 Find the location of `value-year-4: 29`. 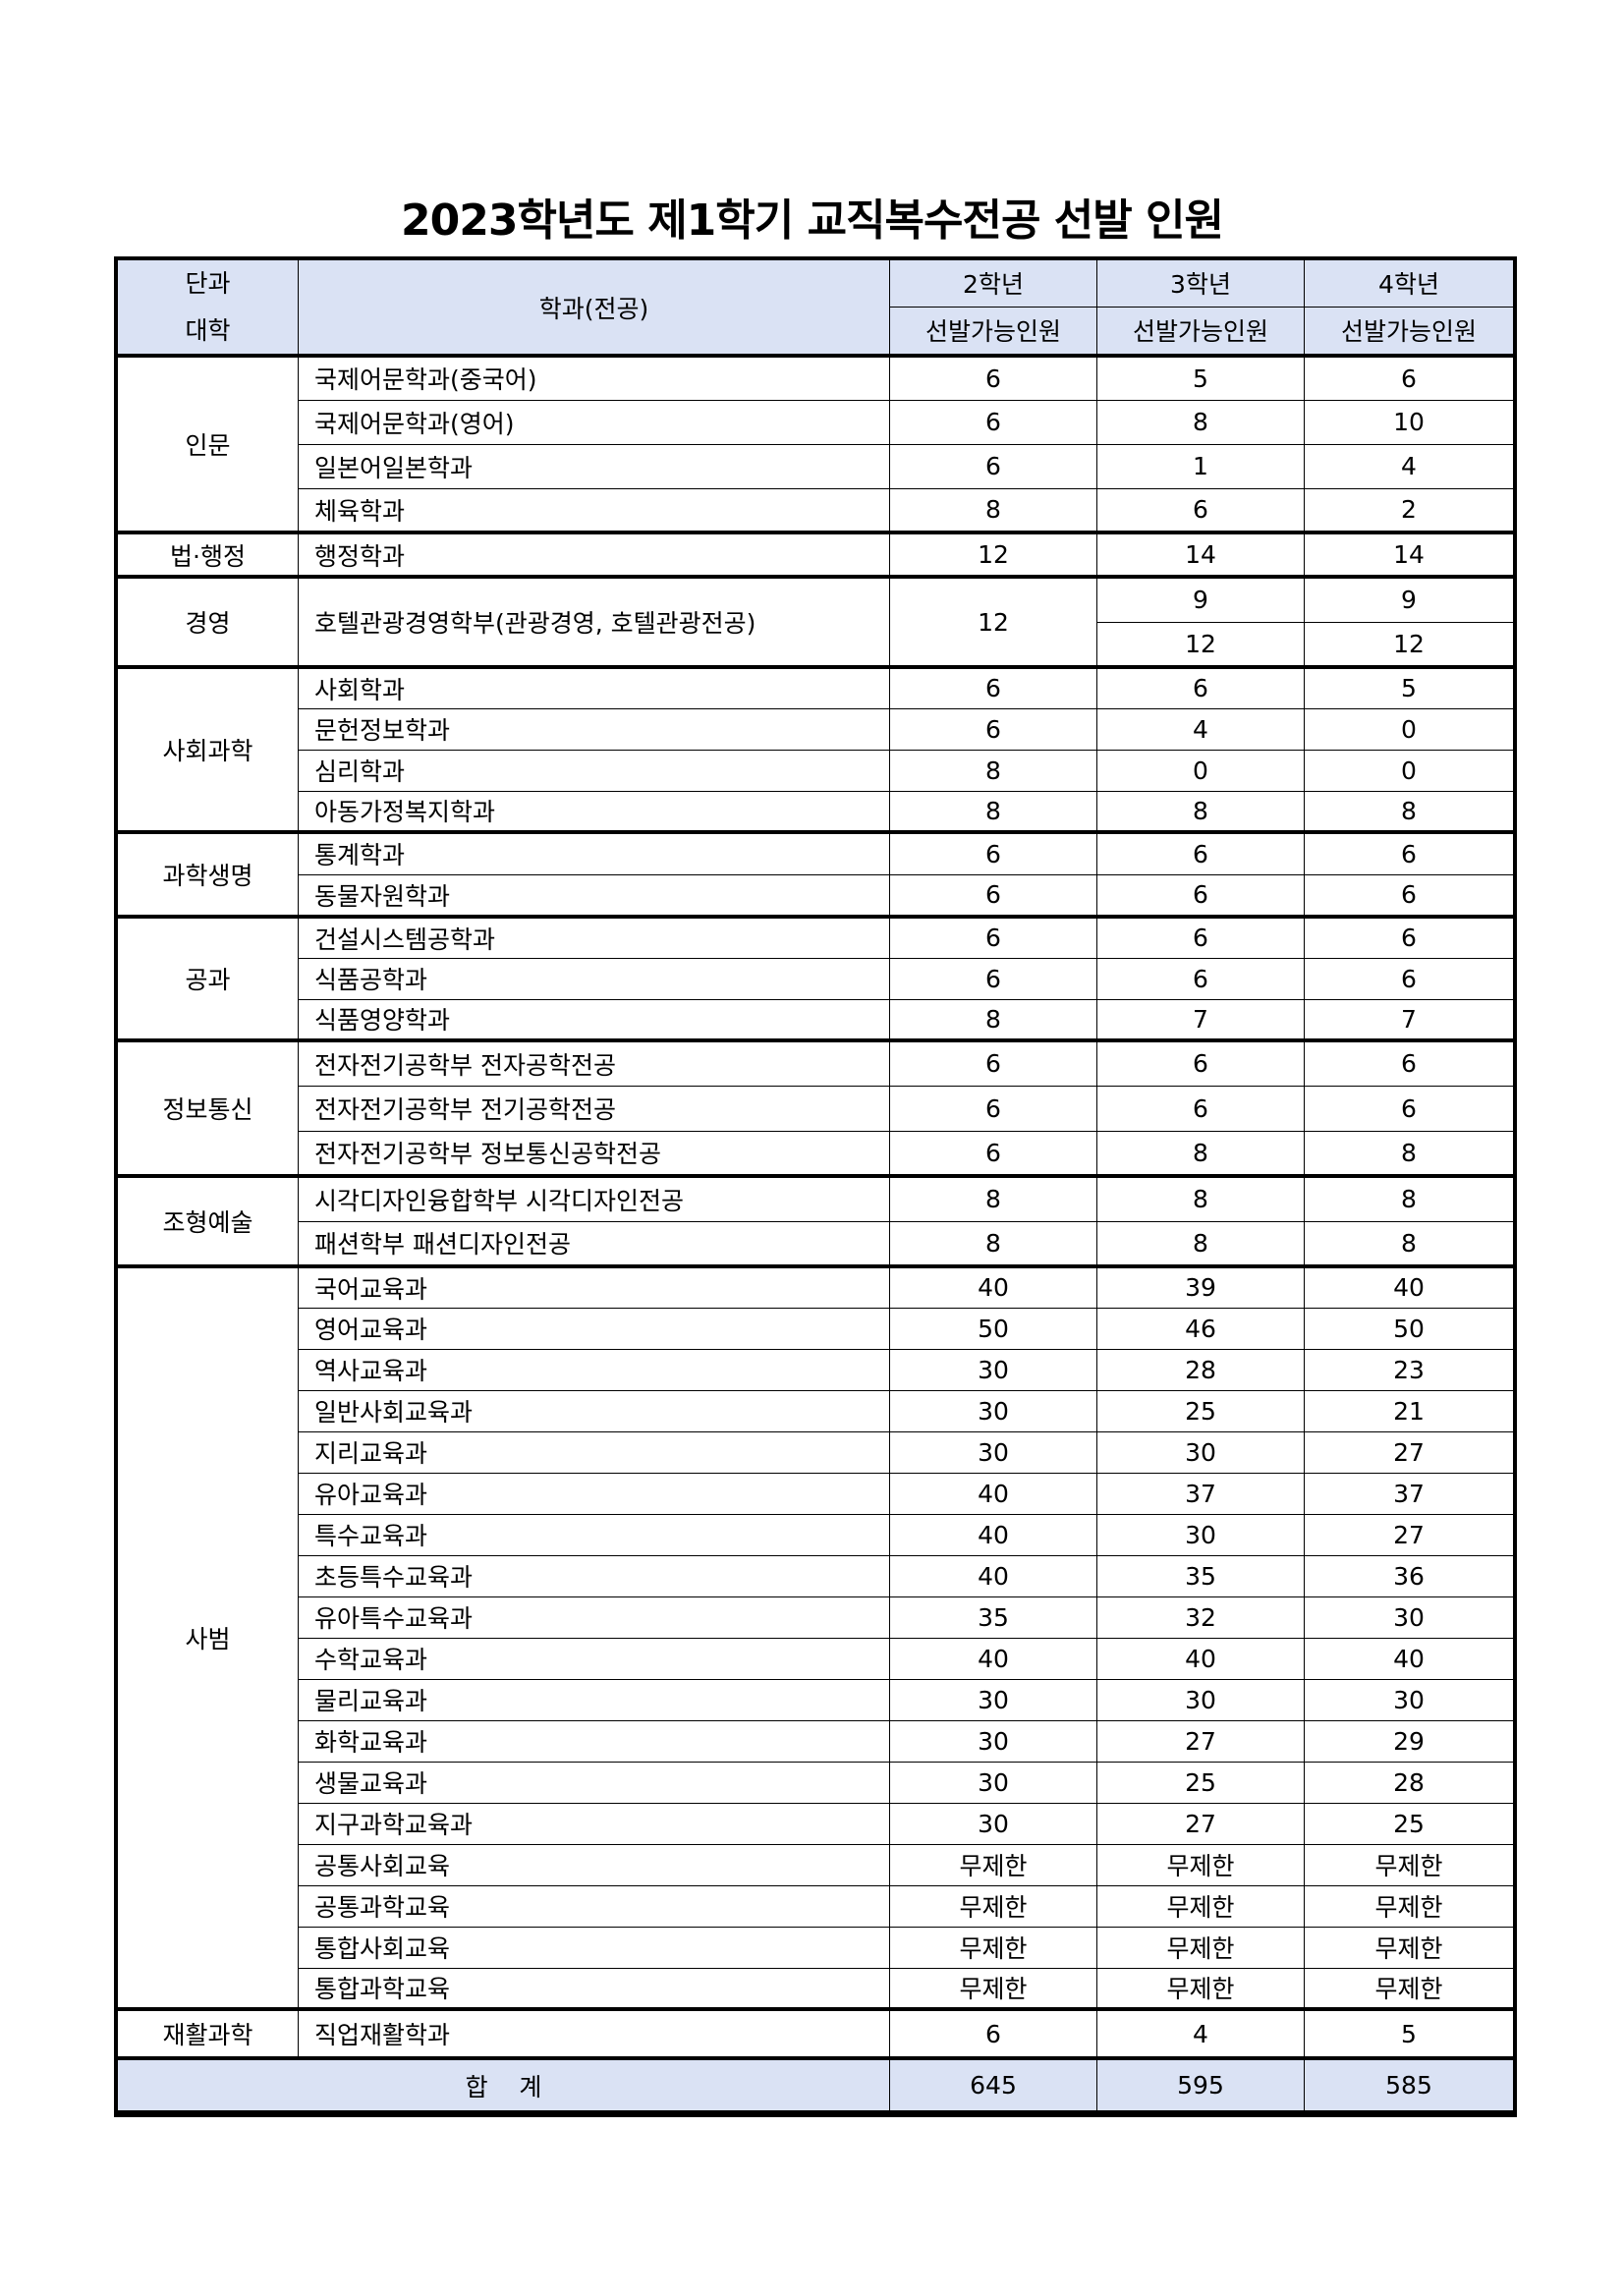

value-year-4: 29 is located at coordinates (1409, 1741).